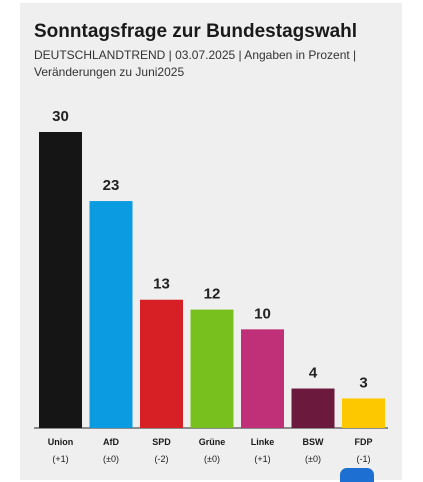 The width and height of the screenshot is (423, 482). I want to click on category-label-fdp: FDP, so click(364, 442).